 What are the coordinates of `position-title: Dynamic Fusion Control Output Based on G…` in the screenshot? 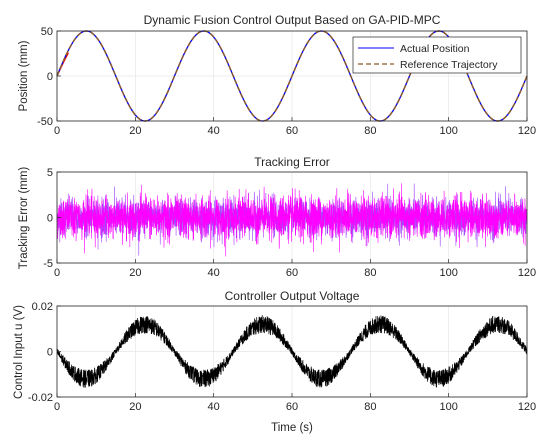 It's located at (292, 20).